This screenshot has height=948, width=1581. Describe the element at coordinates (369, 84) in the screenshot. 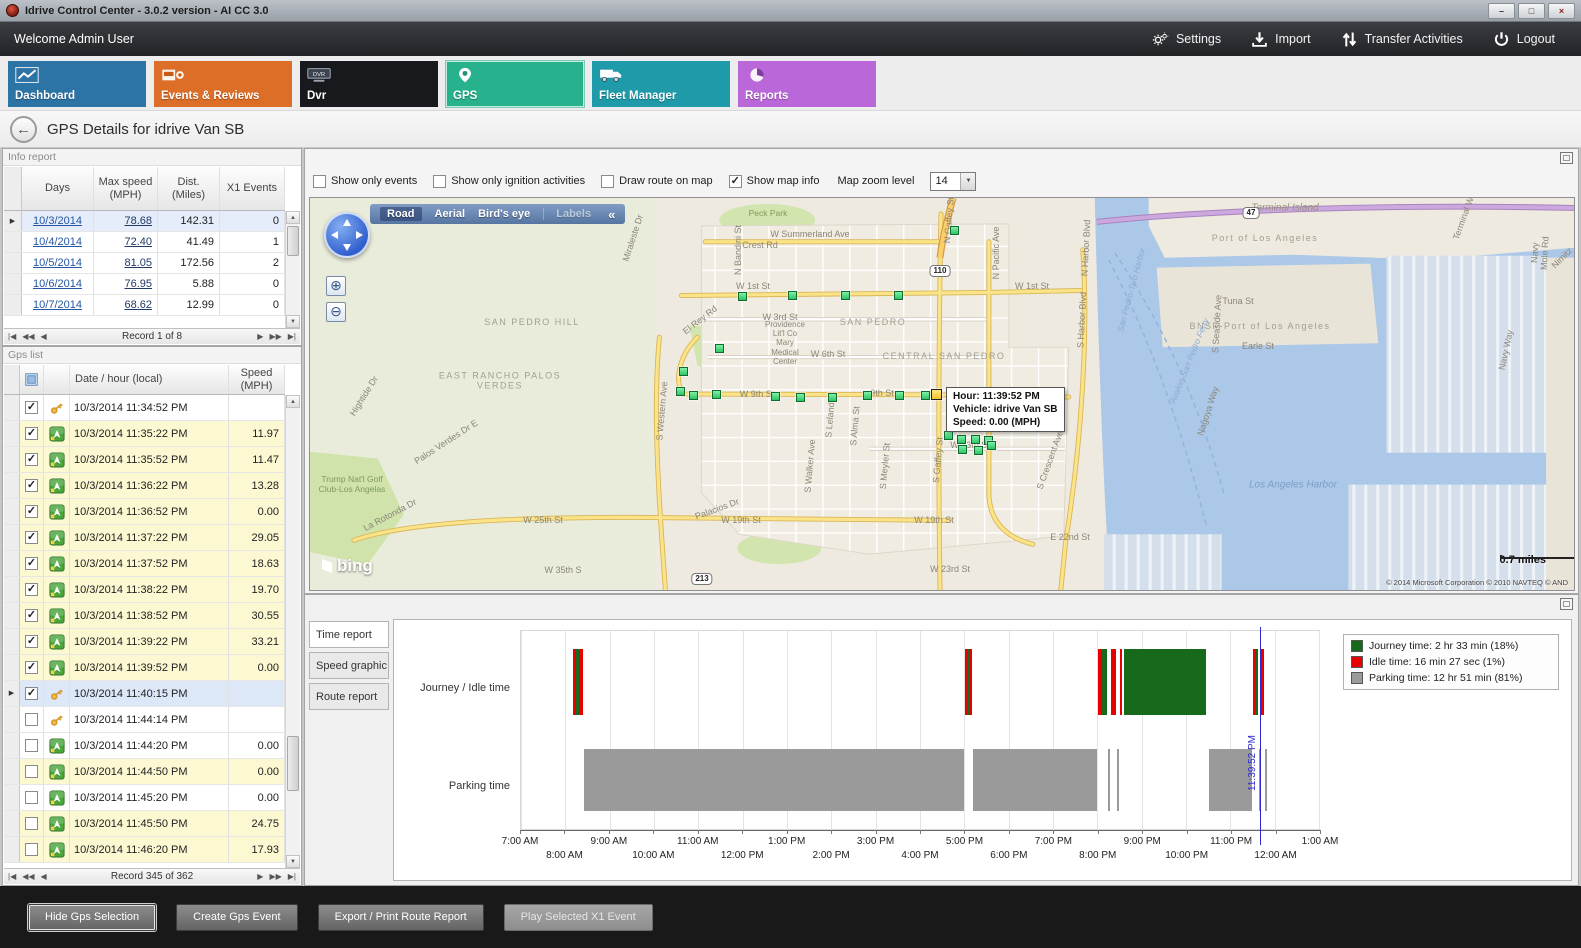

I see `tab-dvr: DVR Dvr` at that location.